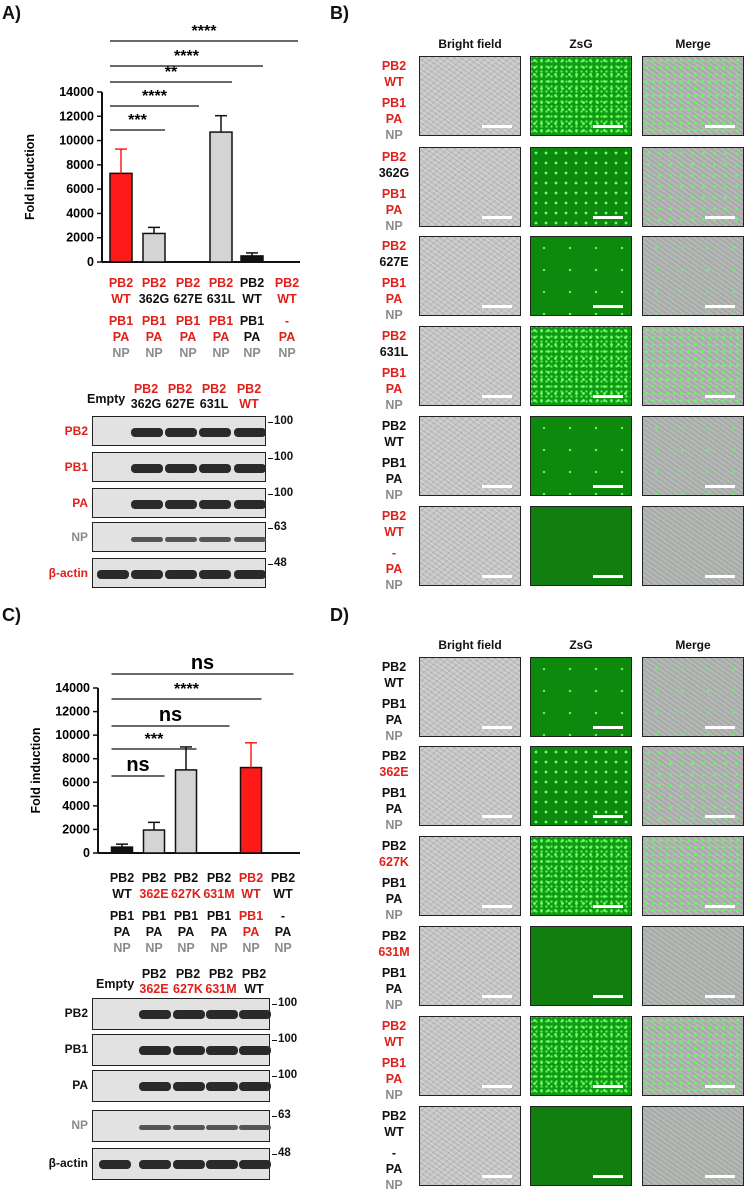  I want to click on microscopy-row-label: PB2 631L PB1 PA NP, so click(394, 370).